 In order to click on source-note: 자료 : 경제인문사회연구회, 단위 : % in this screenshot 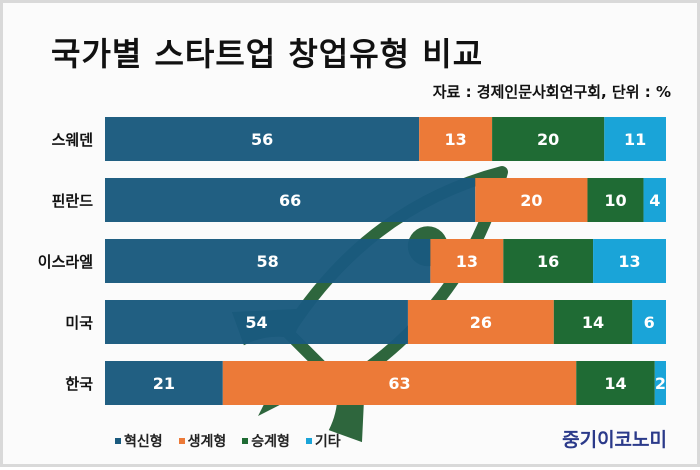, I will do `click(551, 92)`.